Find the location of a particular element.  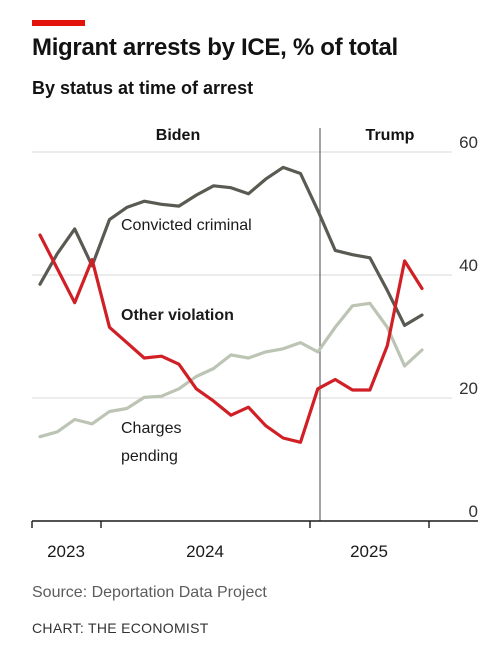

brand-red-tag is located at coordinates (58, 23).